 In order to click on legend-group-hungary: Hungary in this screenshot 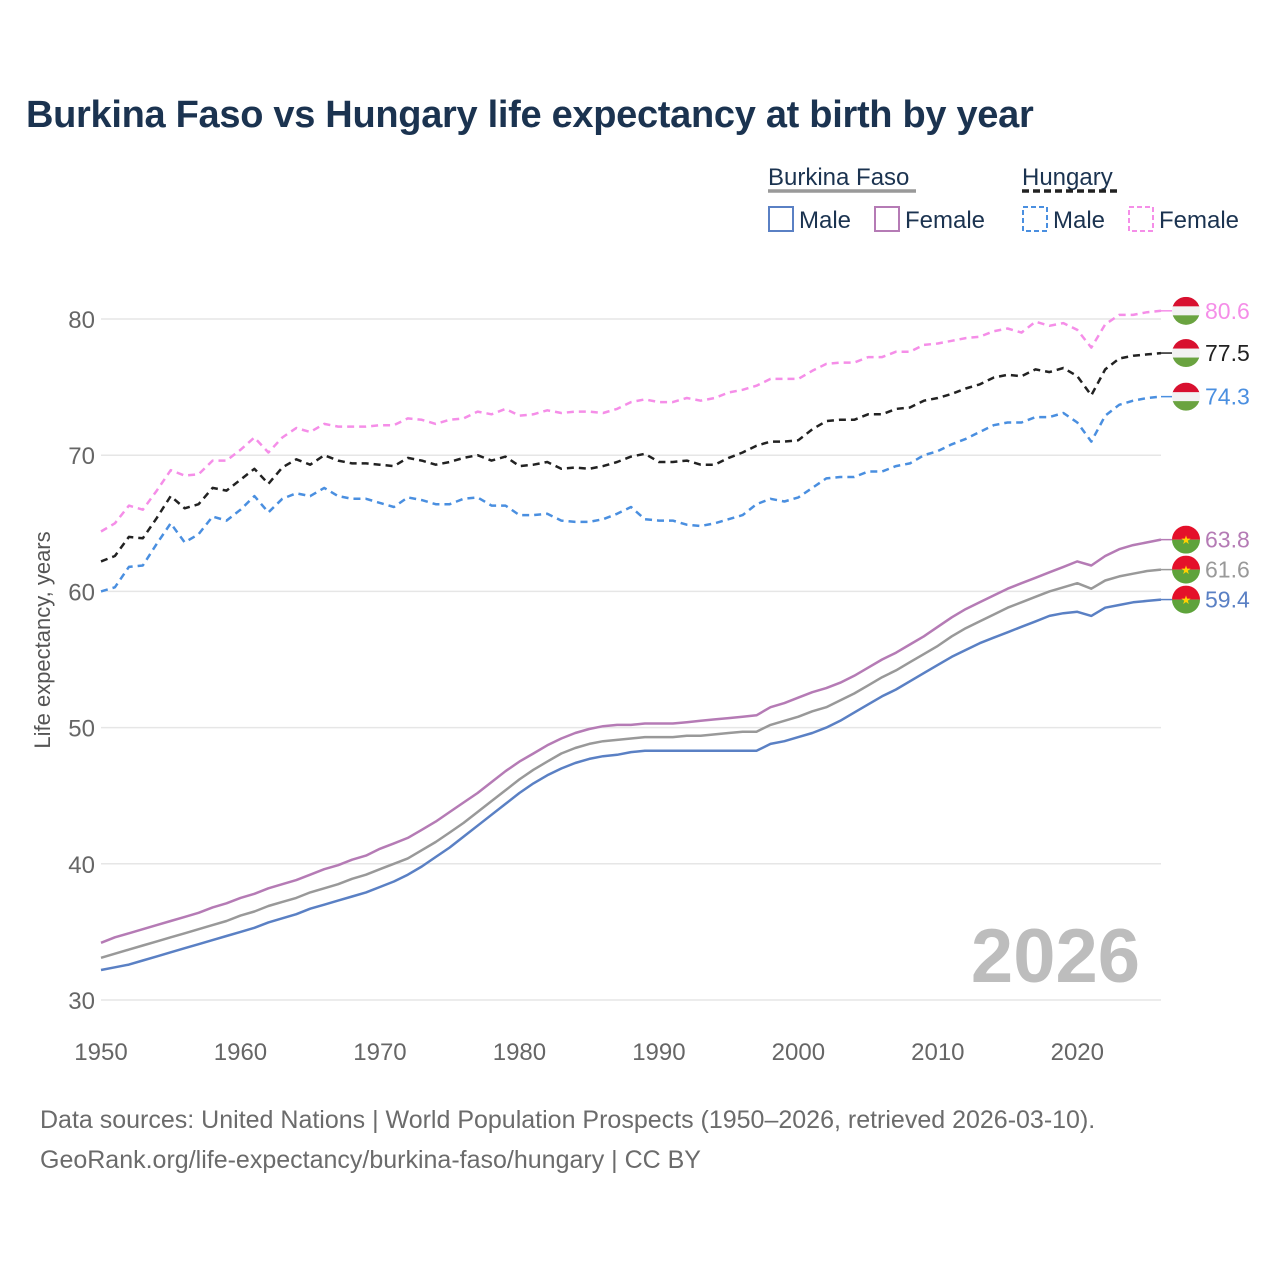, I will do `click(1067, 177)`.